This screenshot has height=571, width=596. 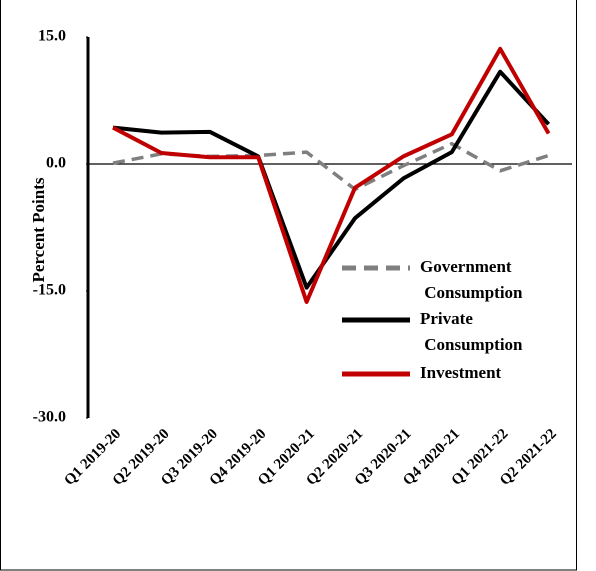 What do you see at coordinates (331, 166) in the screenshot?
I see `series-line` at bounding box center [331, 166].